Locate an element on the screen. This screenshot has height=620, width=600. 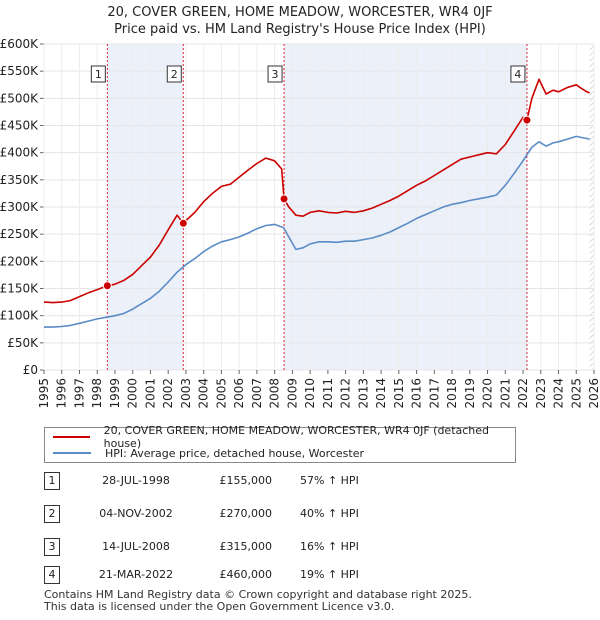
sale-number-label: 4 is located at coordinates (517, 74).